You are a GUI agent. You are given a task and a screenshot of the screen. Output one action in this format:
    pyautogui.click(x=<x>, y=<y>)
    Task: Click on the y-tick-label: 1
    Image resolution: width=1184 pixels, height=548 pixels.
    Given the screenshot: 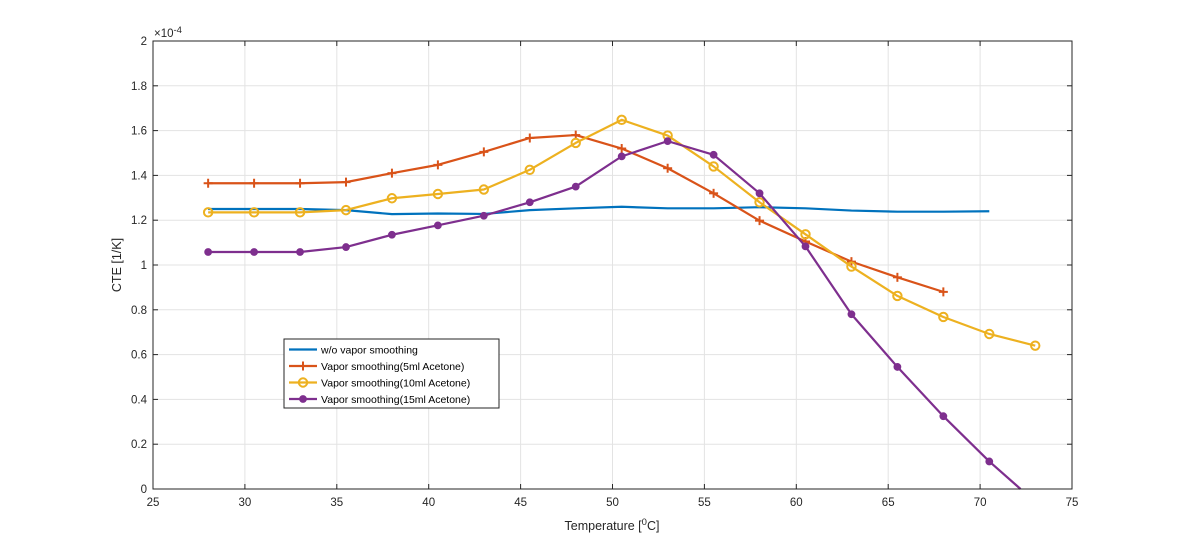 What is the action you would take?
    pyautogui.click(x=144, y=266)
    